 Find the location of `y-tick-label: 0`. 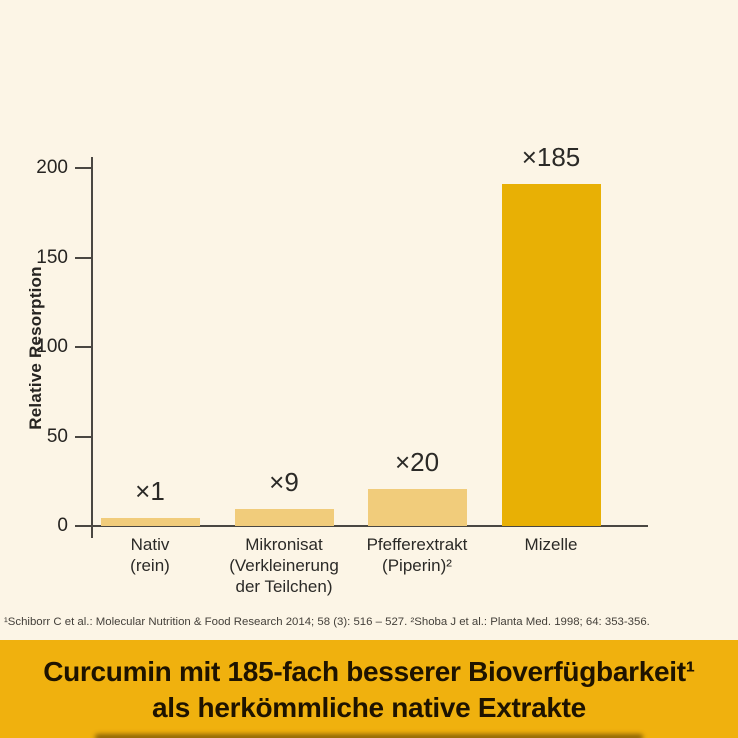

y-tick-label: 0 is located at coordinates (62, 525).